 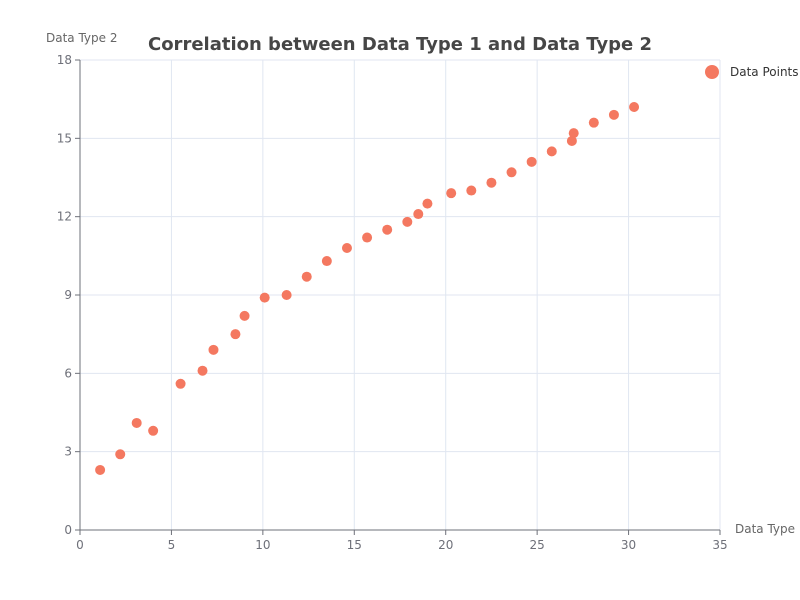 What do you see at coordinates (80, 545) in the screenshot?
I see `x-tick-label: 0` at bounding box center [80, 545].